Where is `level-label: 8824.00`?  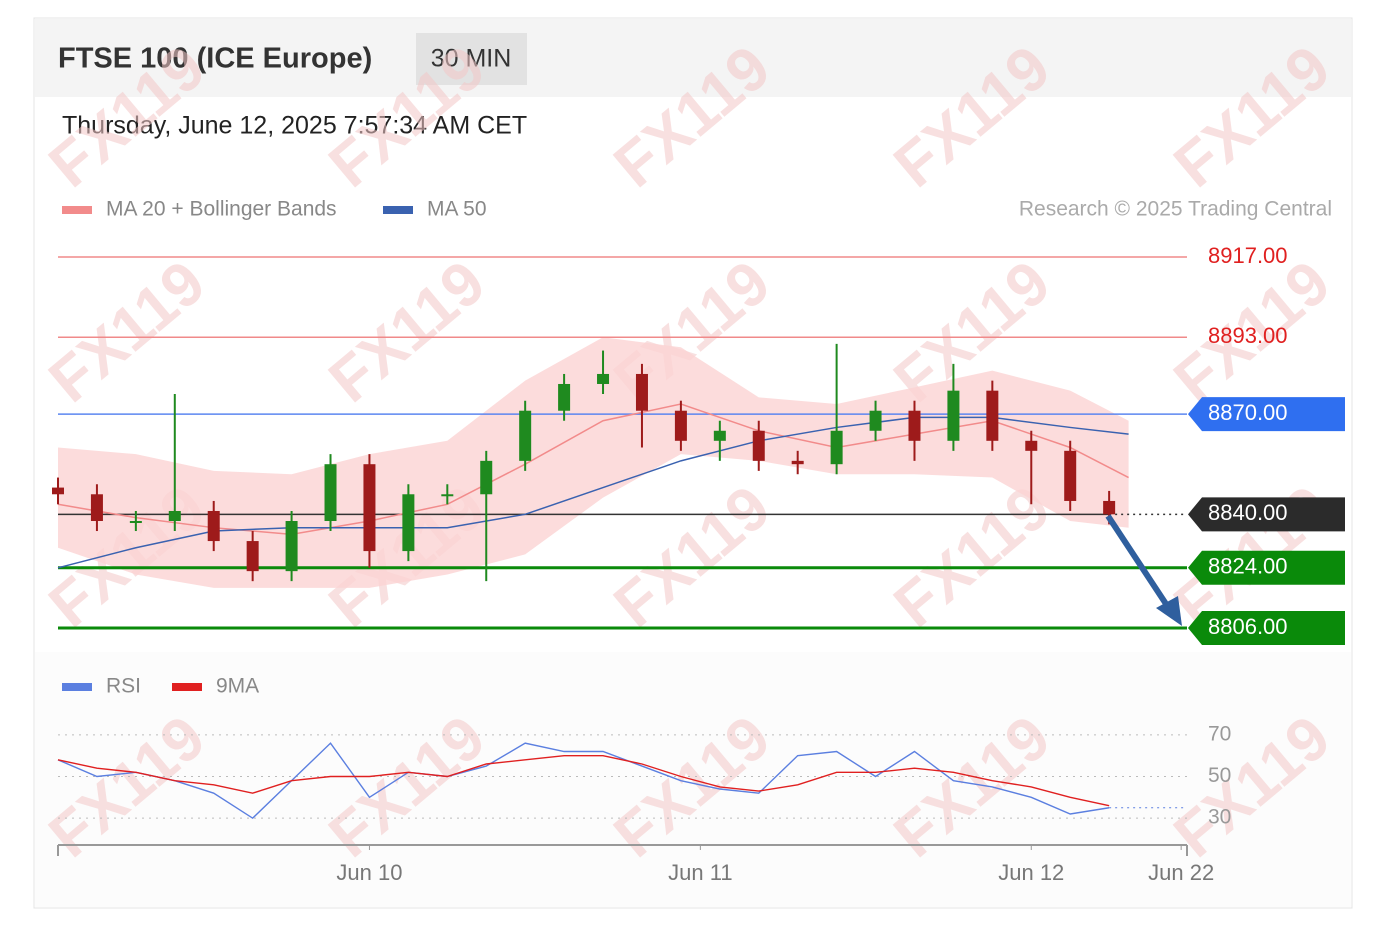 level-label: 8824.00 is located at coordinates (1248, 566).